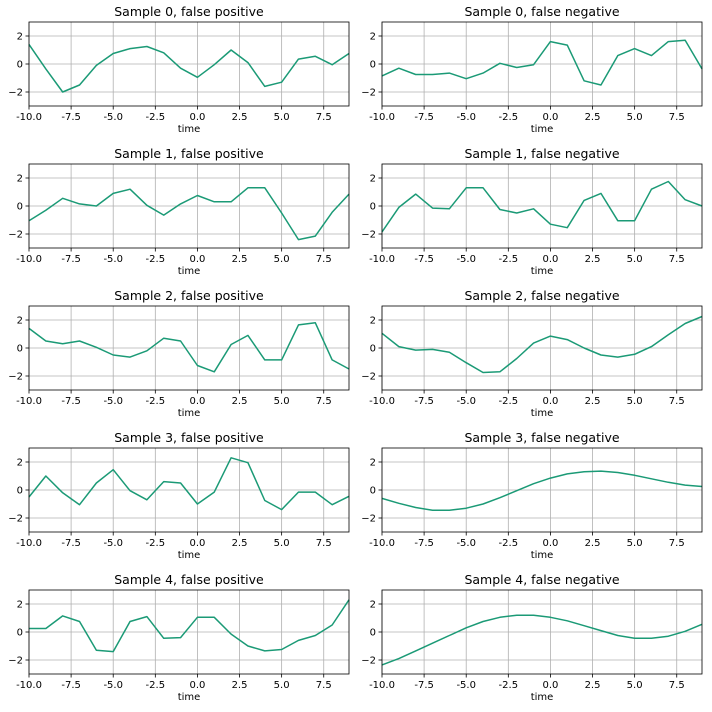  What do you see at coordinates (189, 11) in the screenshot?
I see `chart-title: Sample 0, false positive` at bounding box center [189, 11].